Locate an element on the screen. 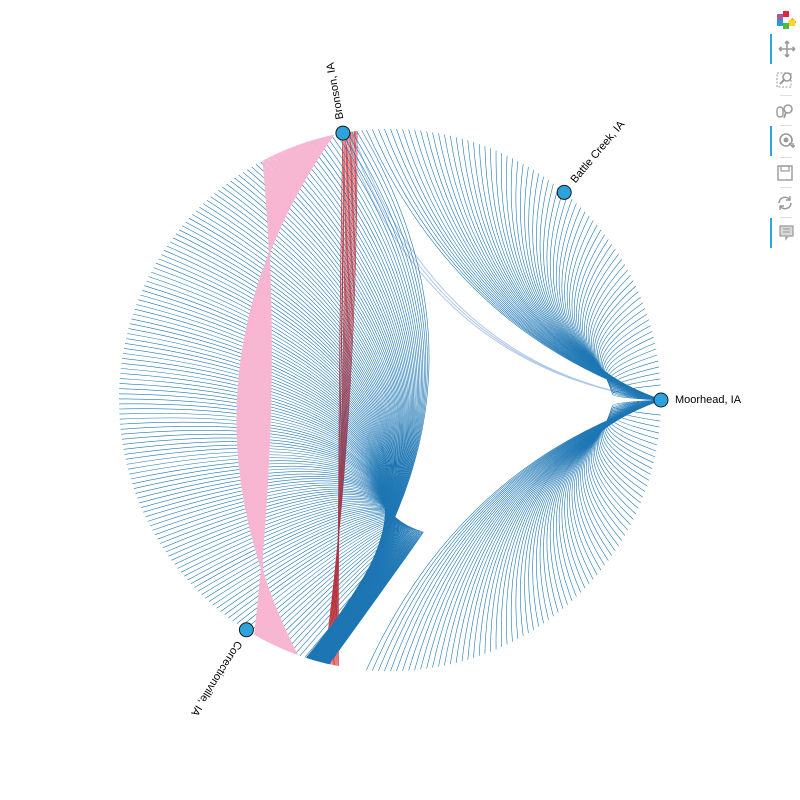 Image resolution: width=800 pixels, height=800 pixels. box-zoom-icon is located at coordinates (784, 80).